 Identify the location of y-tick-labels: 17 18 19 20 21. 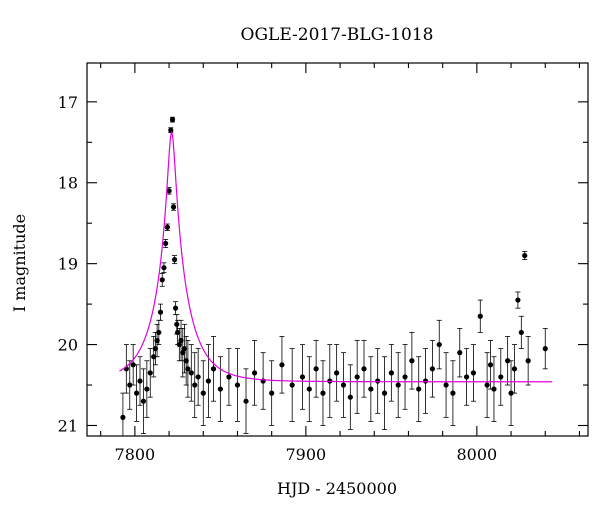
(68, 264).